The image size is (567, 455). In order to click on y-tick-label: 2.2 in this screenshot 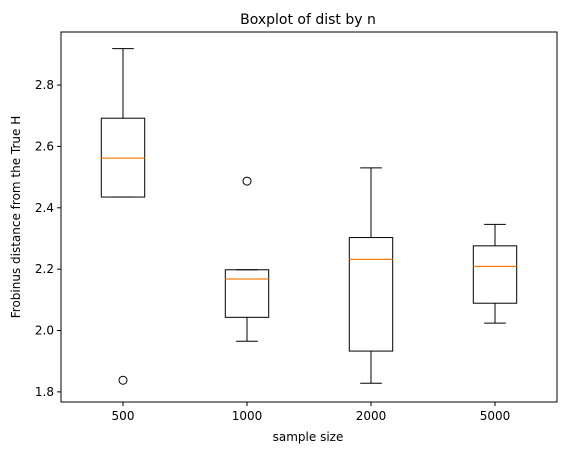, I will do `click(44, 269)`.